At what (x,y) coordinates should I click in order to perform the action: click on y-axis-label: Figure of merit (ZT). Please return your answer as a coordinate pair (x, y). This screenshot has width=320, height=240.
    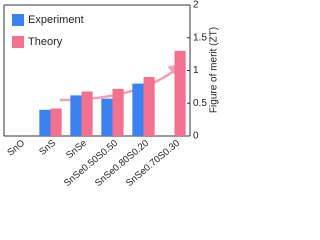
    Looking at the image, I should click on (214, 70).